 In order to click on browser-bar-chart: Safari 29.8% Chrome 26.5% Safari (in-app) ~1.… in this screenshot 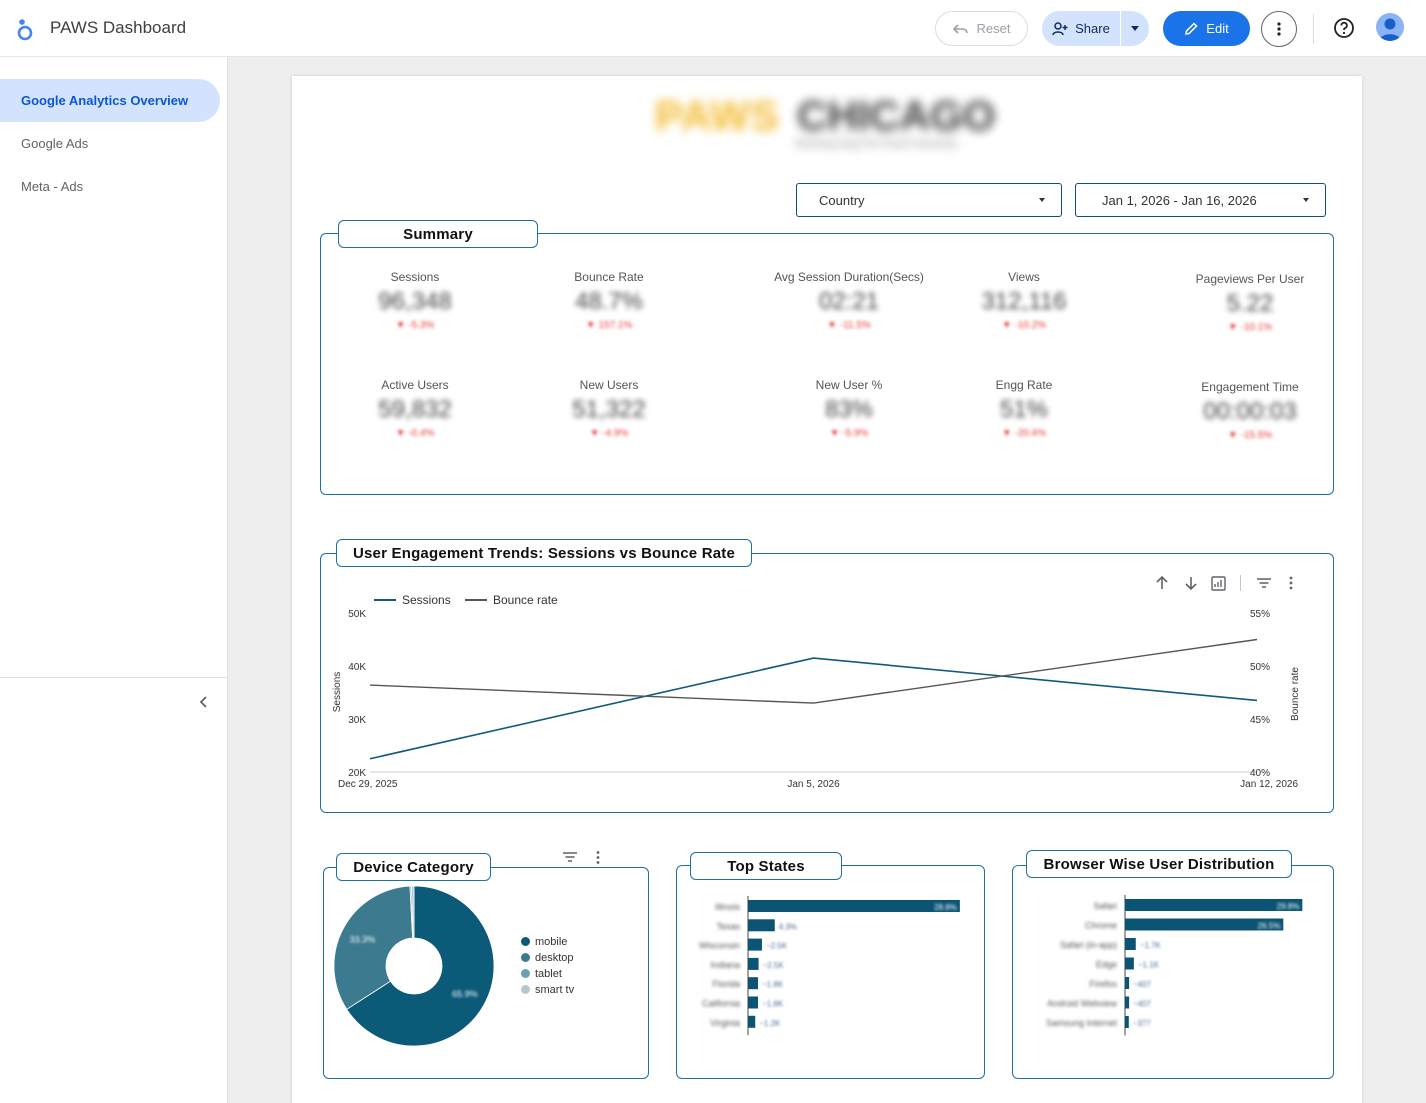, I will do `click(1174, 965)`.